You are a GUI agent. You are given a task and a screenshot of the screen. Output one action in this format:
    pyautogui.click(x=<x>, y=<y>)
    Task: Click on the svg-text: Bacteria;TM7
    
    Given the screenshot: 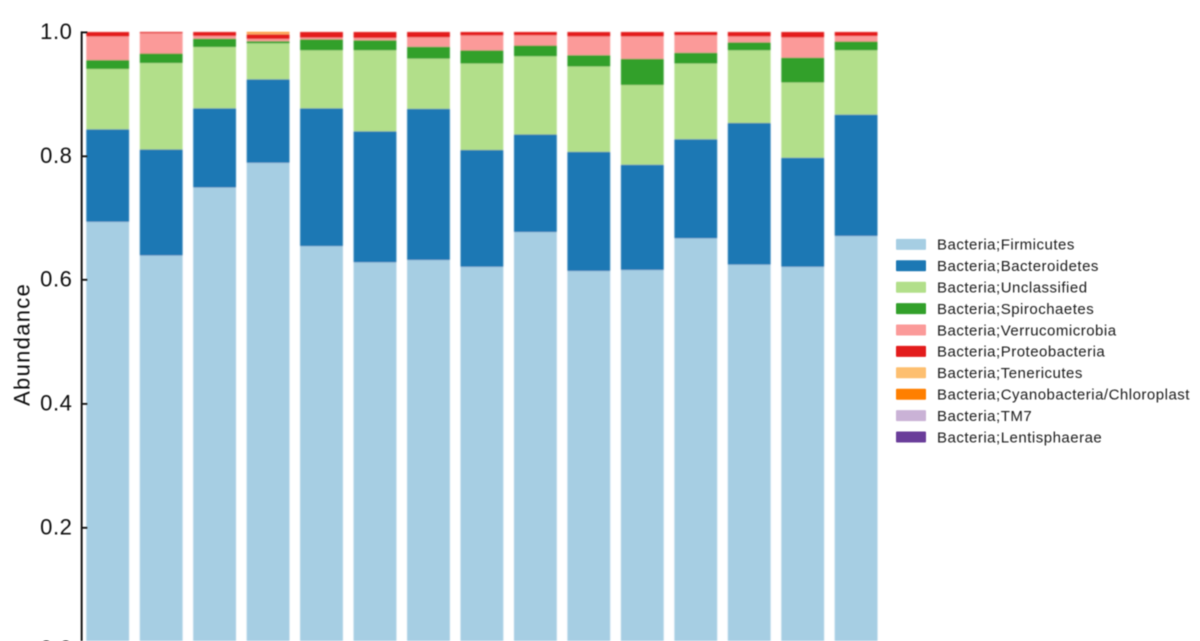 What is the action you would take?
    pyautogui.click(x=984, y=416)
    